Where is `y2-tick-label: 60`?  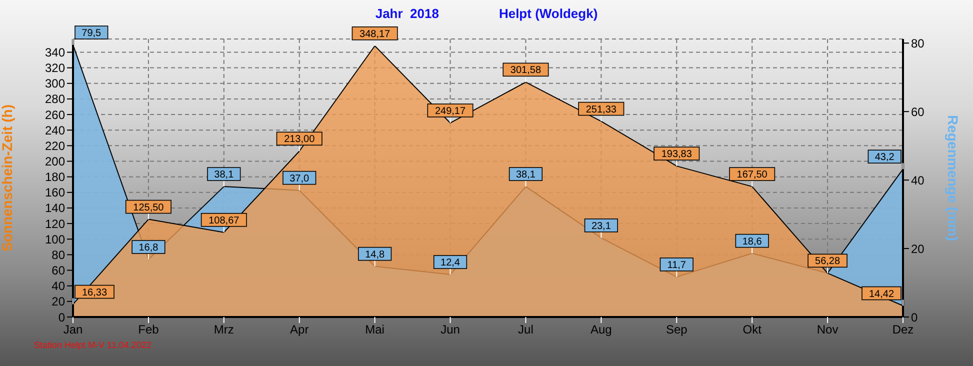 y2-tick-label: 60 is located at coordinates (918, 111).